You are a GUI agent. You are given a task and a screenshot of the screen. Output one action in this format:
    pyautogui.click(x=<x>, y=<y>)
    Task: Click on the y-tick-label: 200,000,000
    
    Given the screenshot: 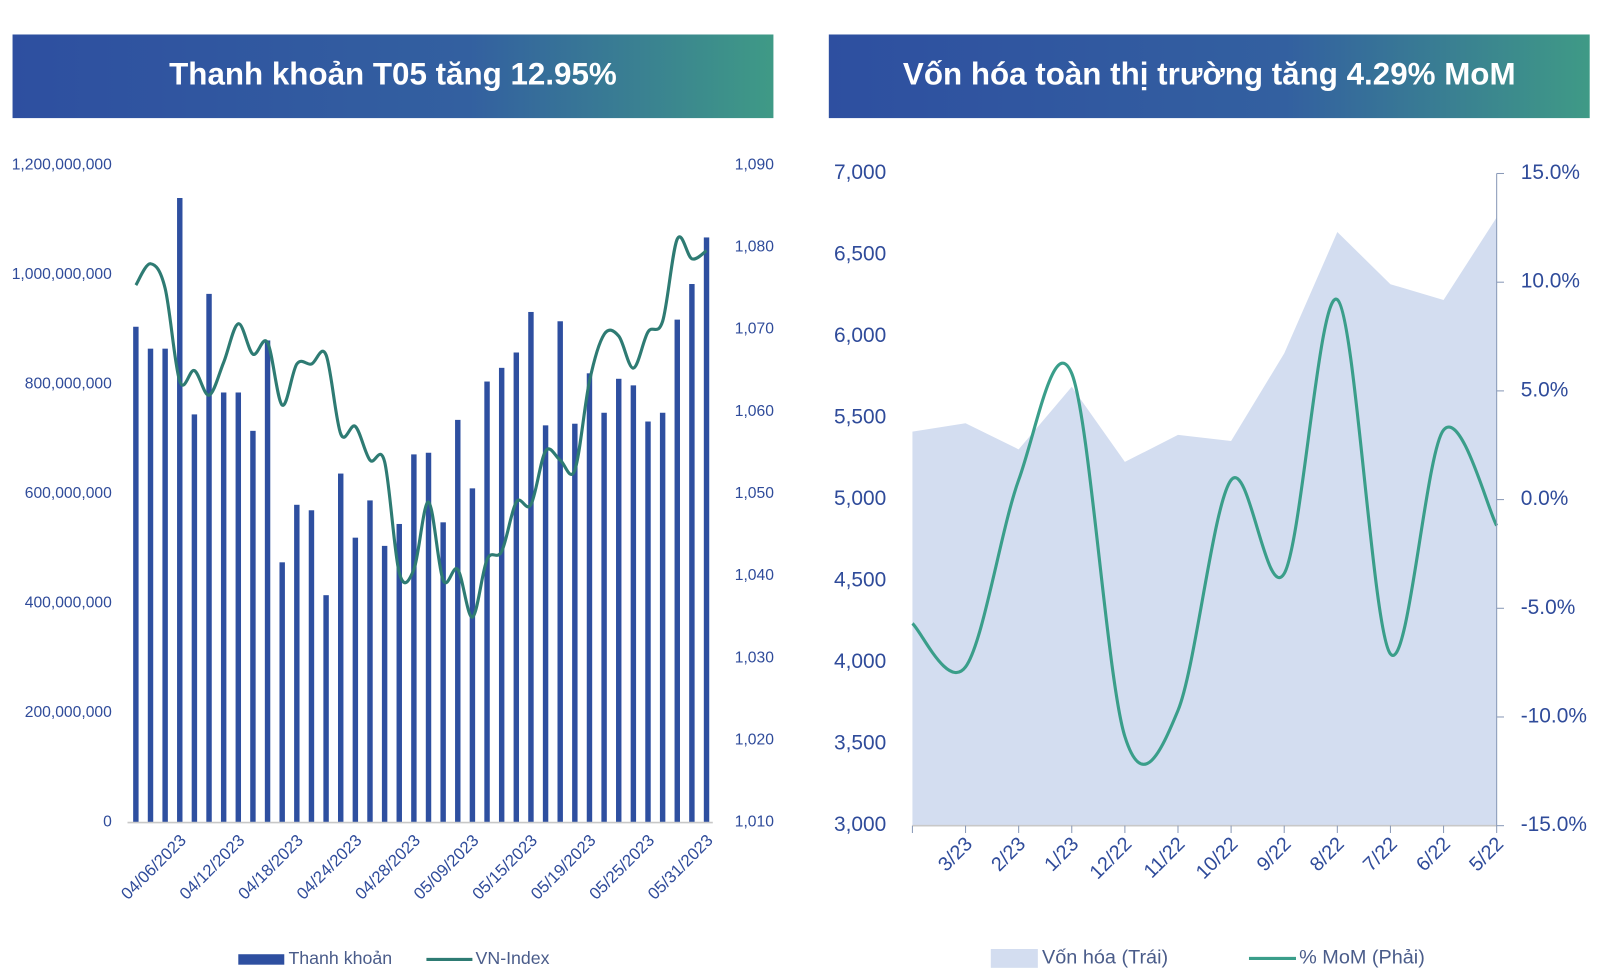 What is the action you would take?
    pyautogui.click(x=68, y=712)
    